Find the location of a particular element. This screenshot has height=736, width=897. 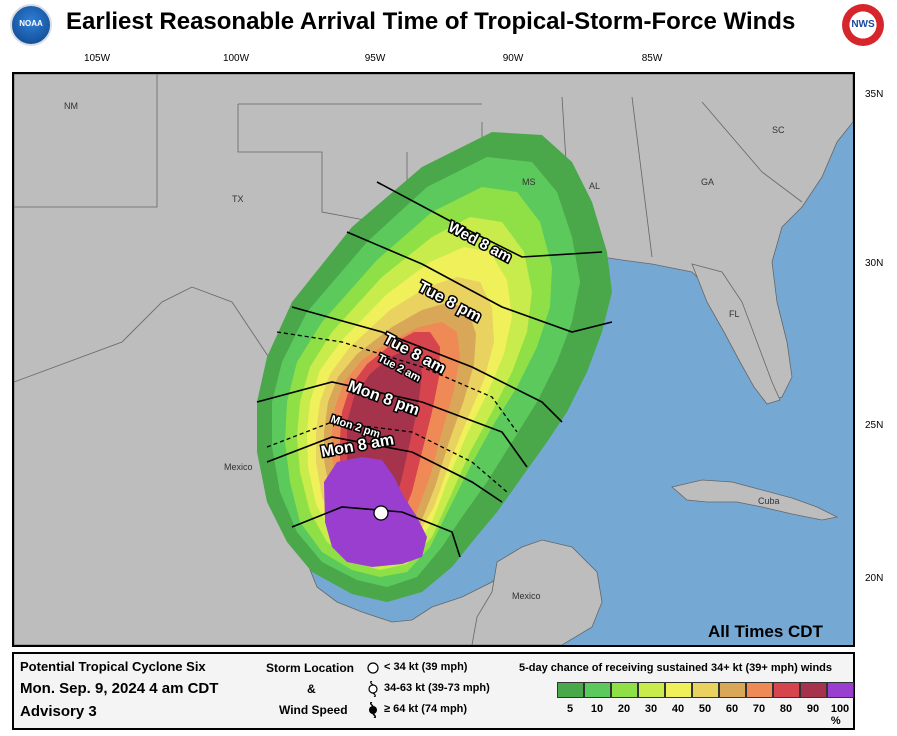

region-label: MS is located at coordinates (529, 182).